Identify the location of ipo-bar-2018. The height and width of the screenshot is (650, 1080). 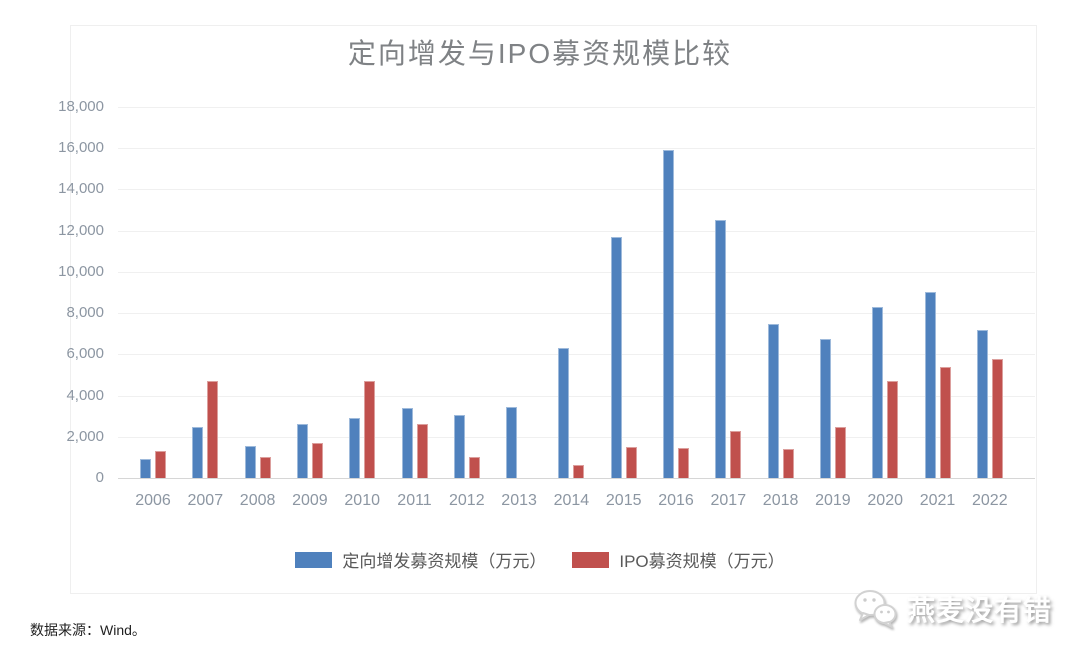
(788, 463).